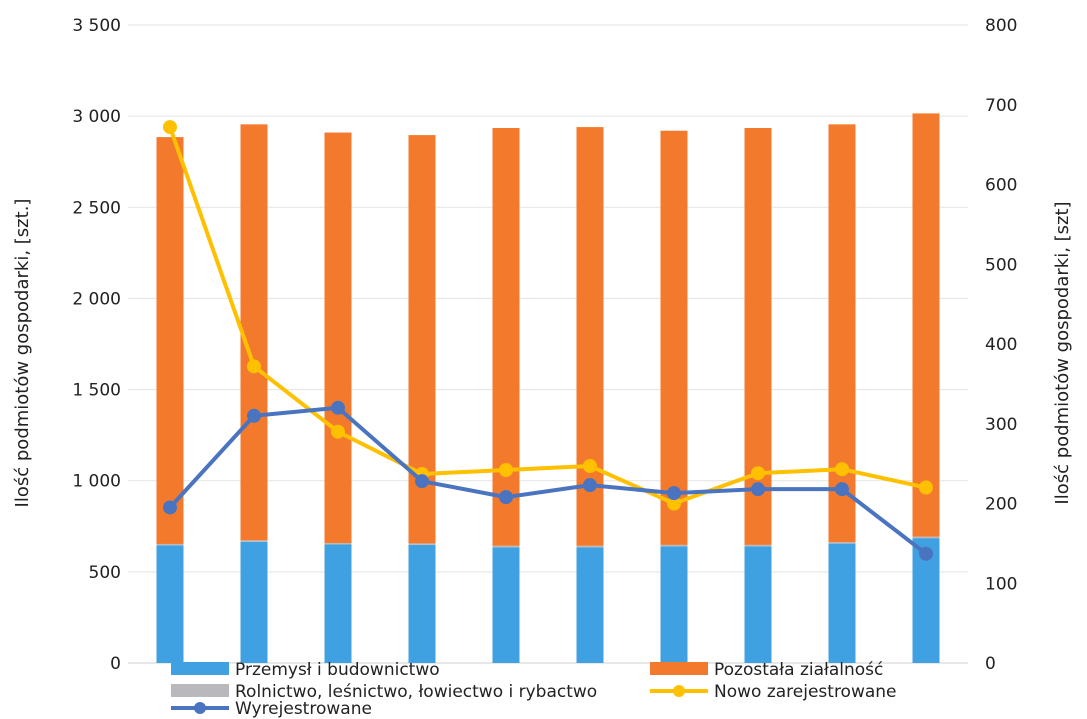 The image size is (1087, 719). I want to click on left-tick-label: 2 000, so click(96, 299).